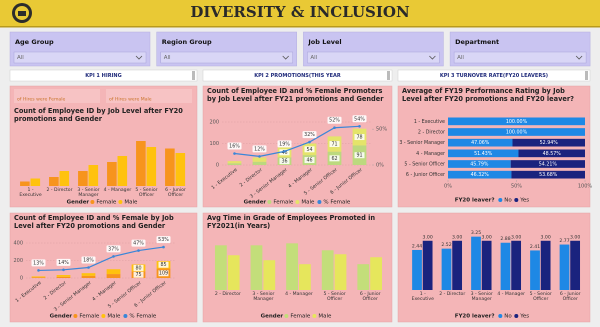  What do you see at coordinates (480, 143) in the screenshot?
I see `data-label: 47.06%` at bounding box center [480, 143].